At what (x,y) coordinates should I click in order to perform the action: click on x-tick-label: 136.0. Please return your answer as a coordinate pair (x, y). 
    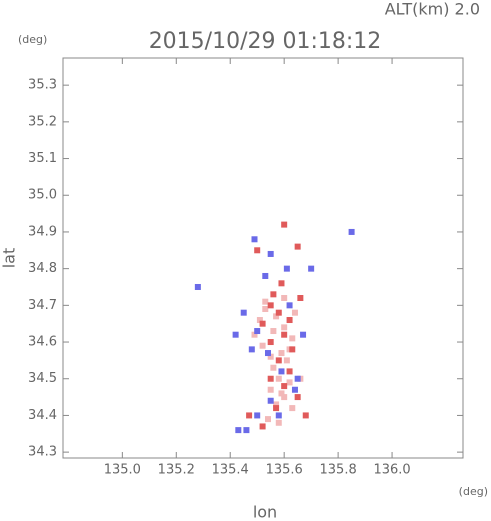
    Looking at the image, I should click on (391, 470).